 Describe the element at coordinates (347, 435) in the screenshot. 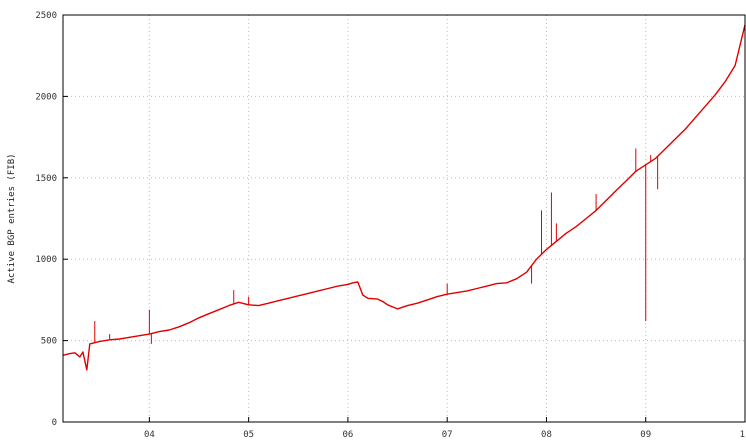

I see `x-tick-label: 06` at that location.